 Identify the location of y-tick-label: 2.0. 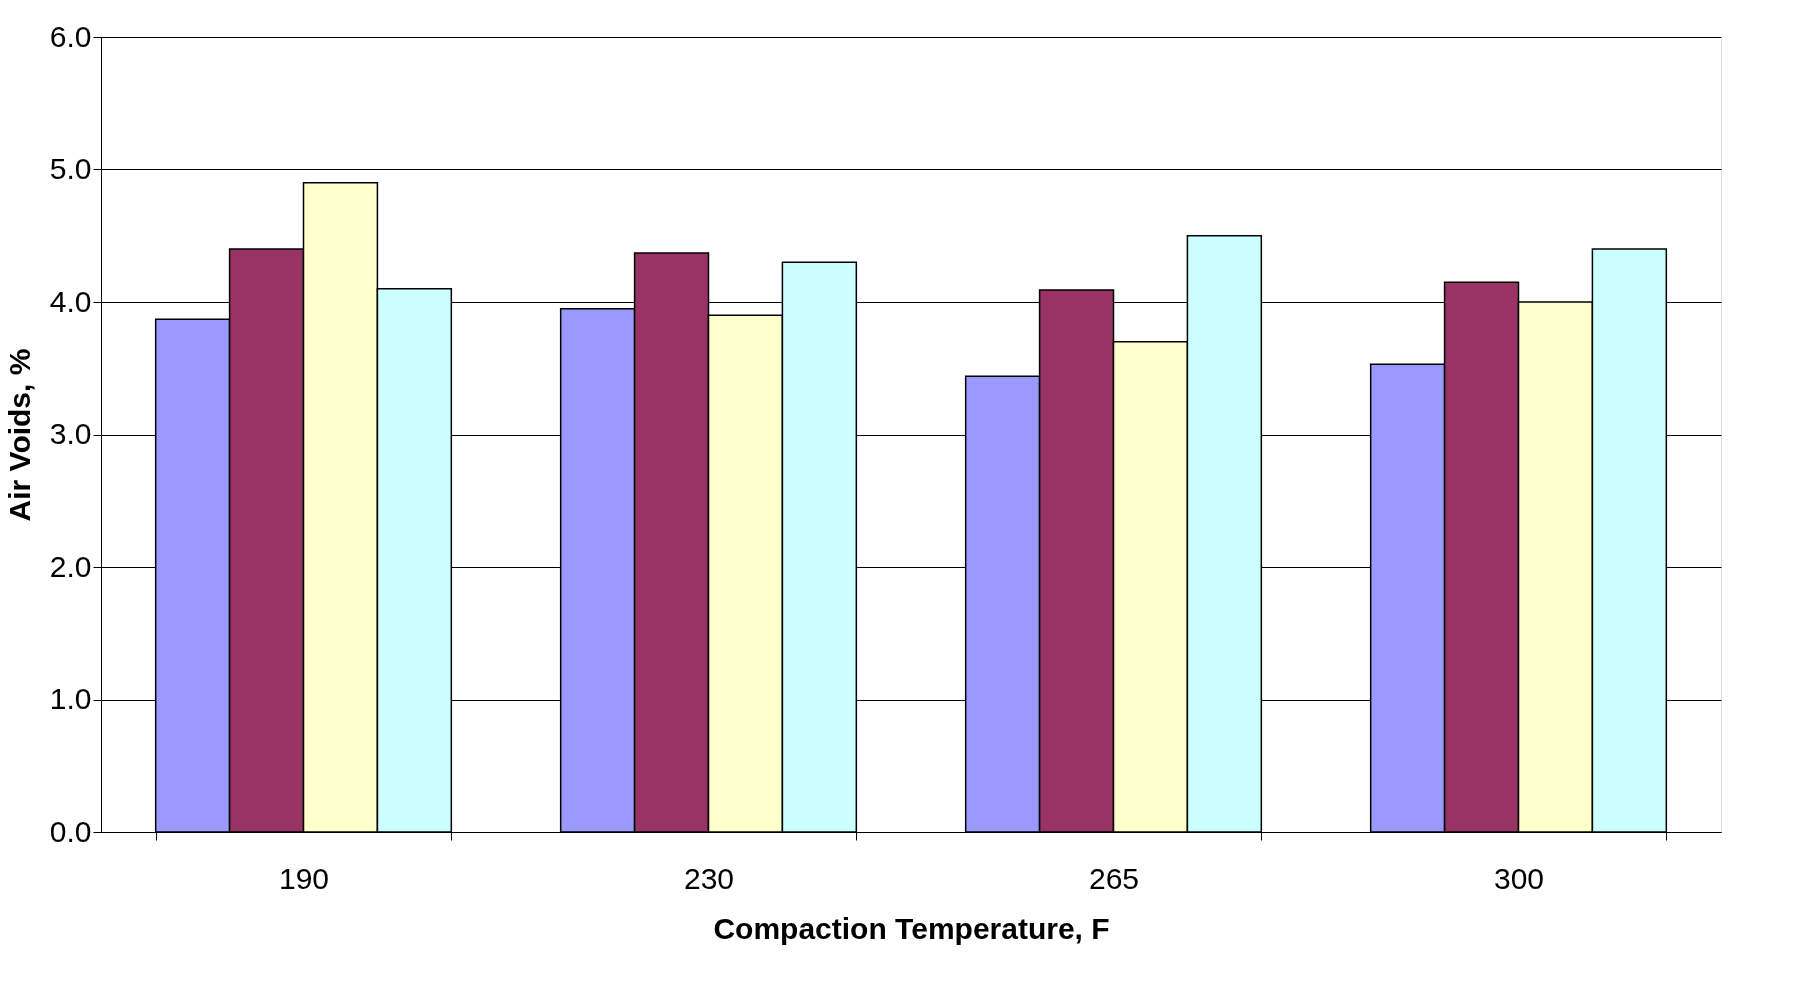
(70, 566).